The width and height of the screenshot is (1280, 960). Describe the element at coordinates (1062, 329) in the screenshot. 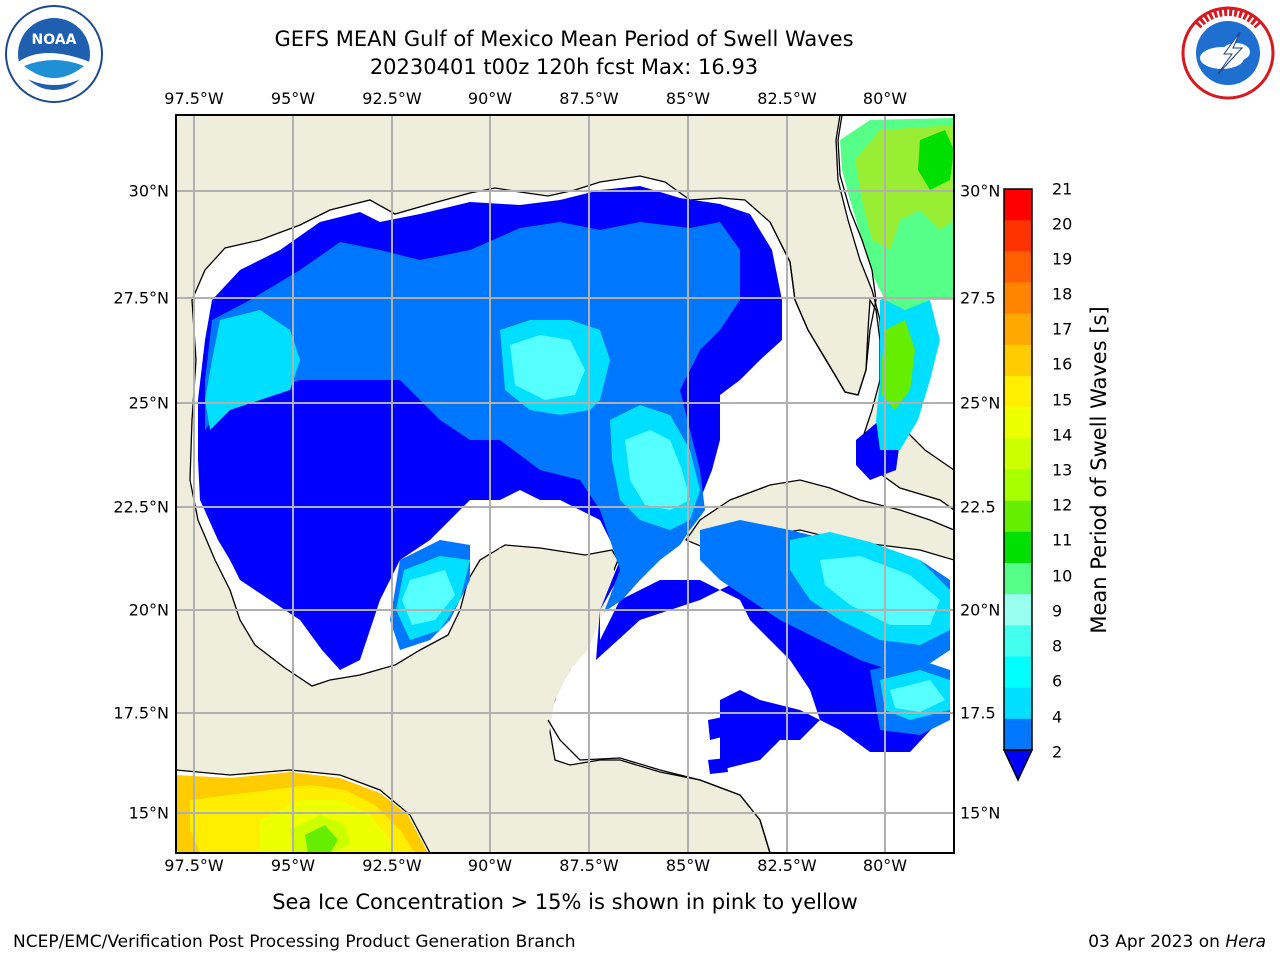

I see `colorbar-tick: 17` at that location.